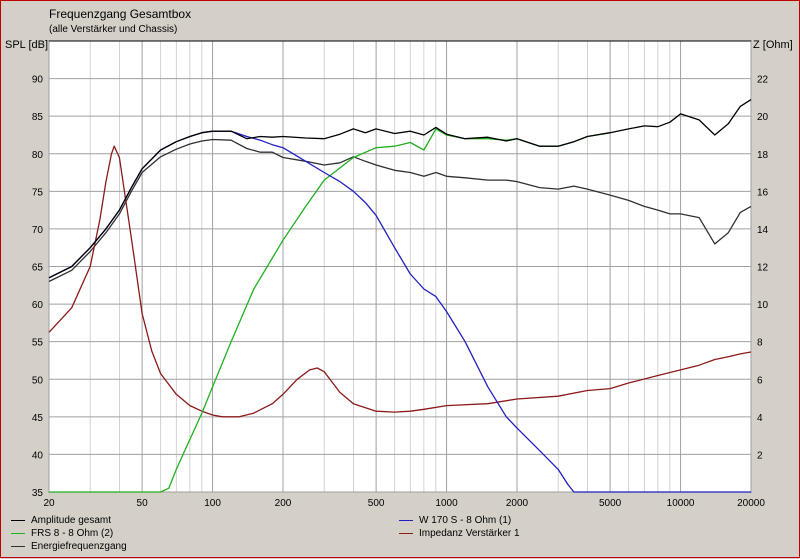 This screenshot has height=559, width=800. I want to click on y-axis-label-right: Z [Ohm], so click(773, 45).